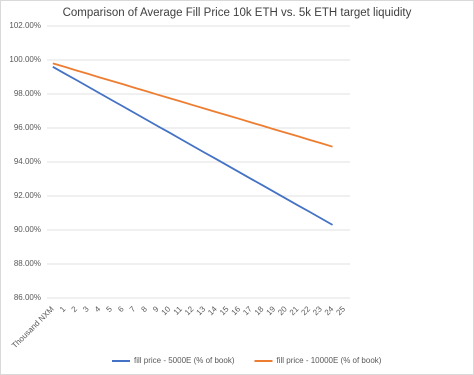  I want to click on x-tick-label: 2, so click(75, 309).